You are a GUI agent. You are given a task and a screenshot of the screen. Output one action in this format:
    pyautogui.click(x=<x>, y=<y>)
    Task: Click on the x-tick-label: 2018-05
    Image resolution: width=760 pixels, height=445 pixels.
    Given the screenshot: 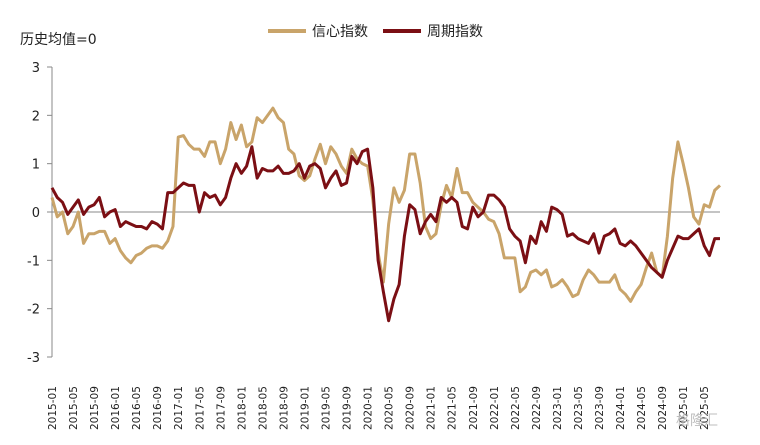 What is the action you would take?
    pyautogui.click(x=263, y=408)
    